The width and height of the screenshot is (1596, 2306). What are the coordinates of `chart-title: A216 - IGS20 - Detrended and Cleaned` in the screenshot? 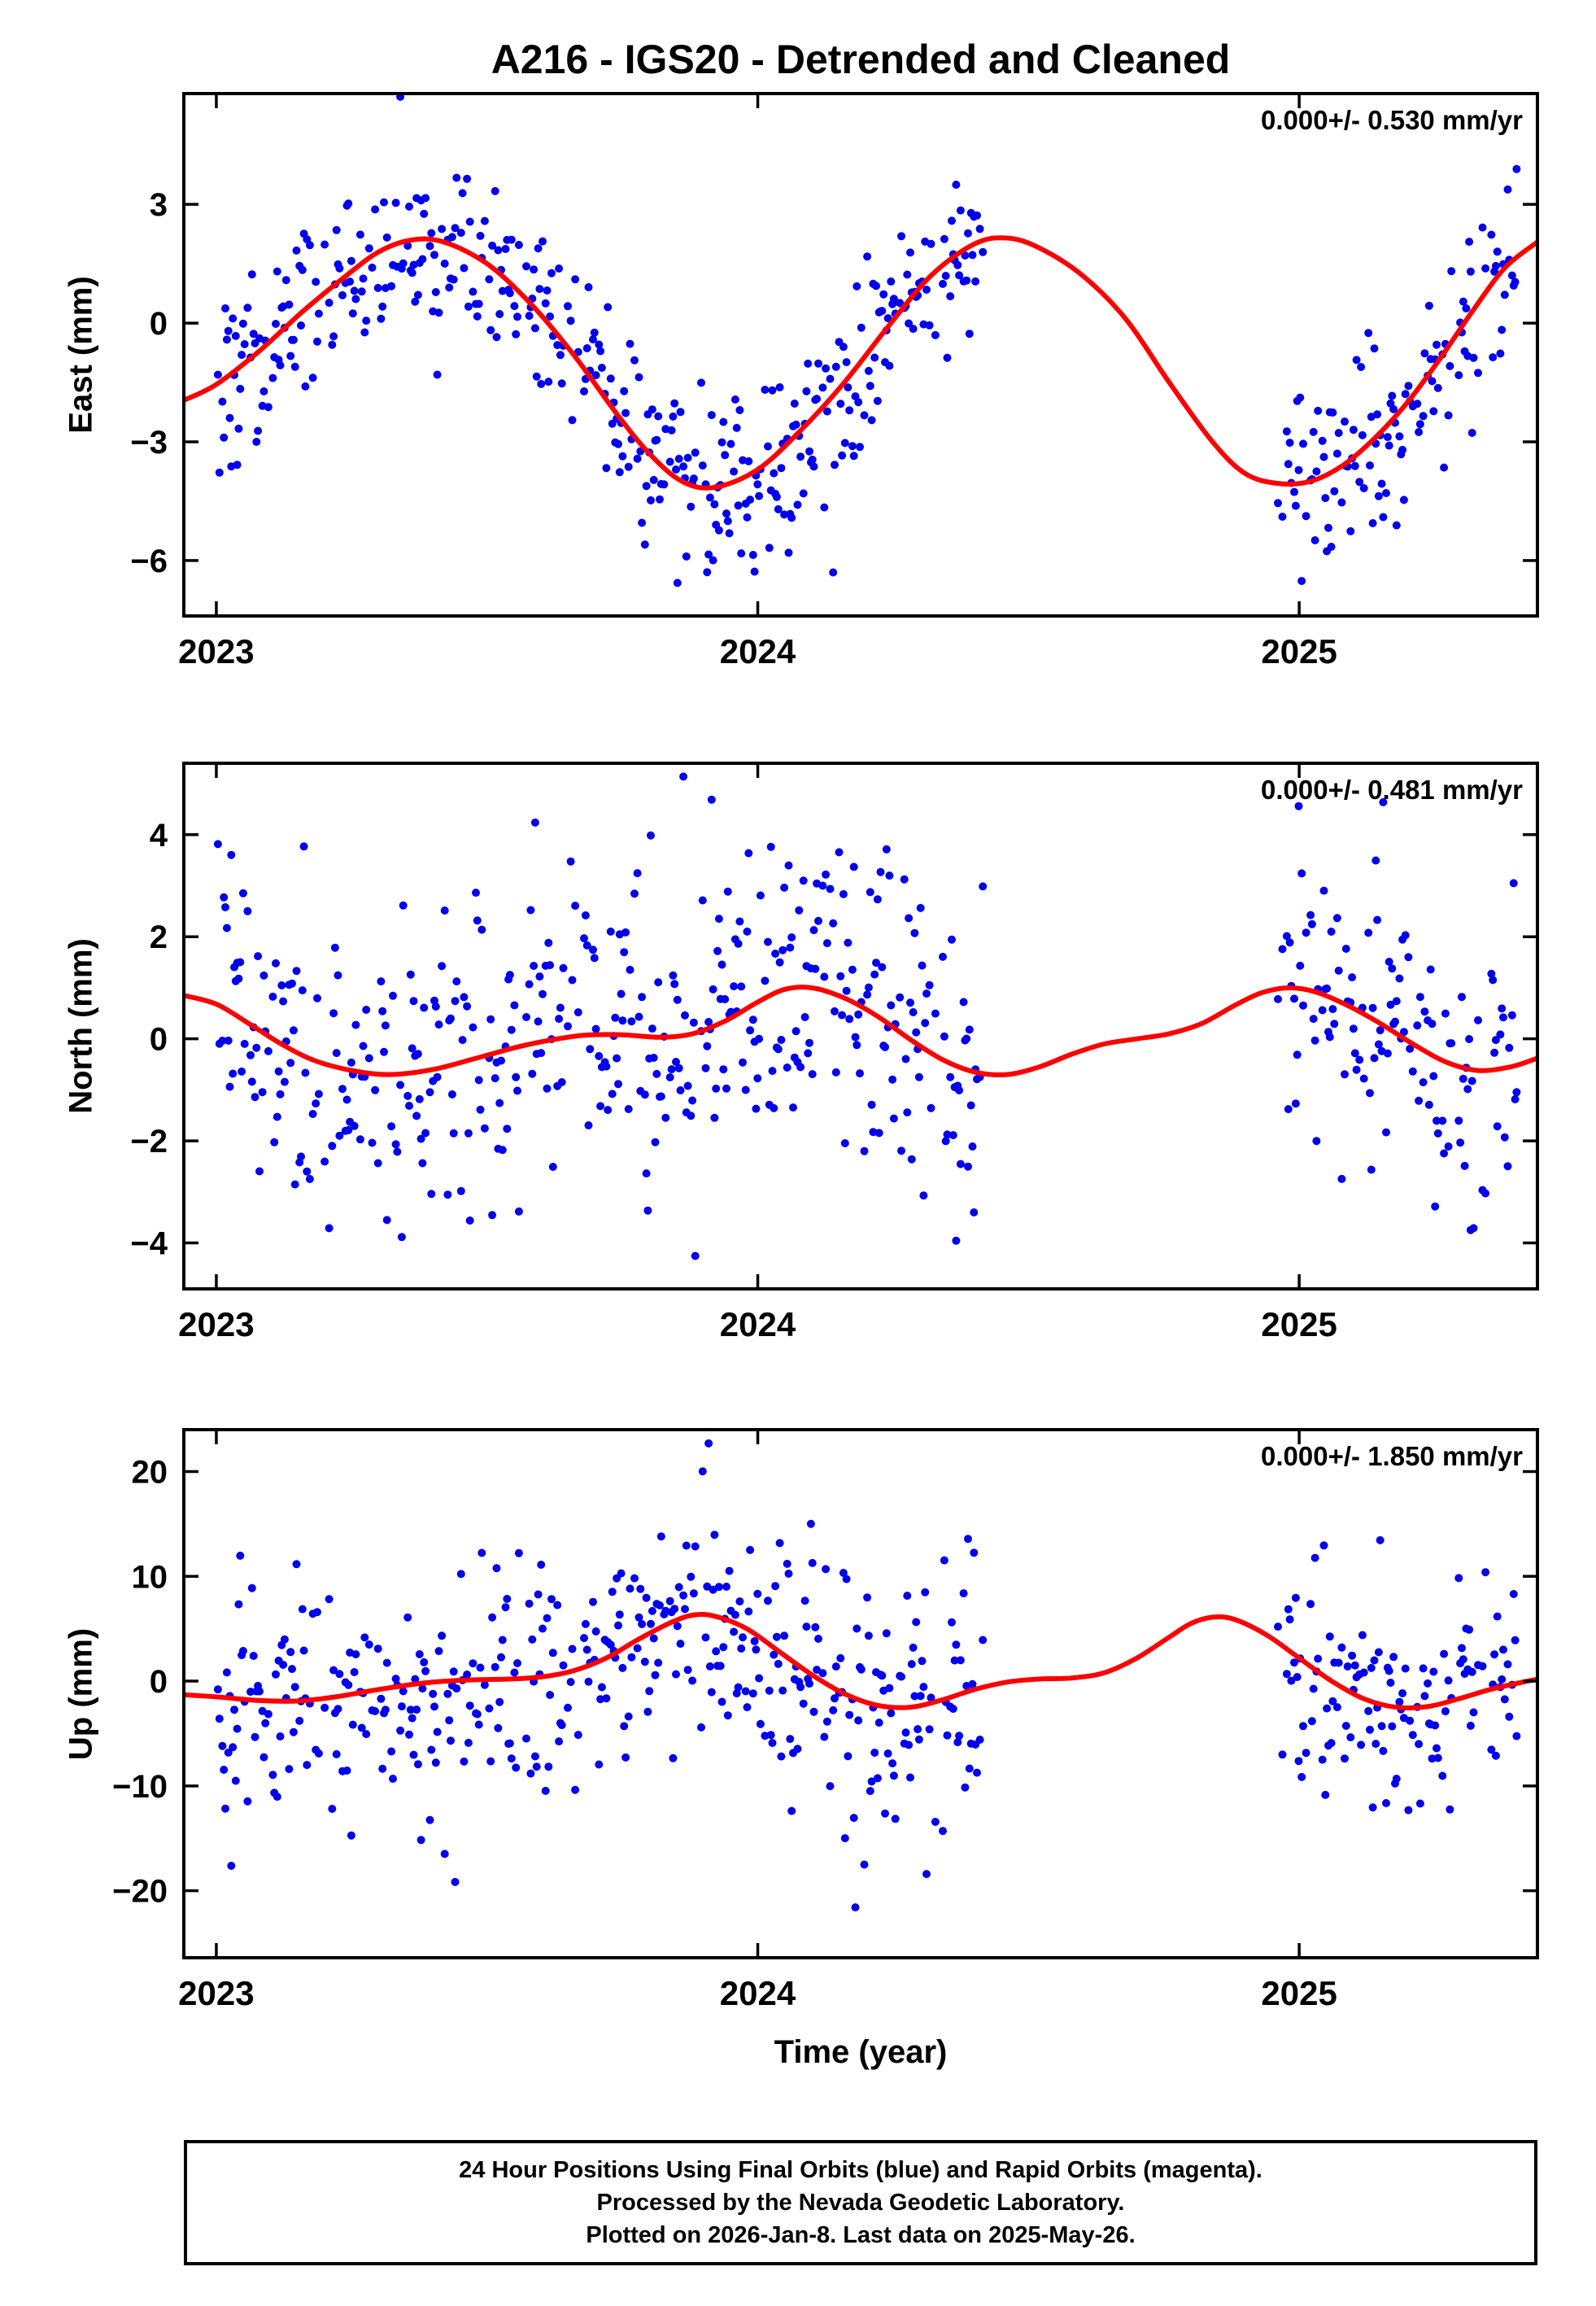 It's located at (861, 59).